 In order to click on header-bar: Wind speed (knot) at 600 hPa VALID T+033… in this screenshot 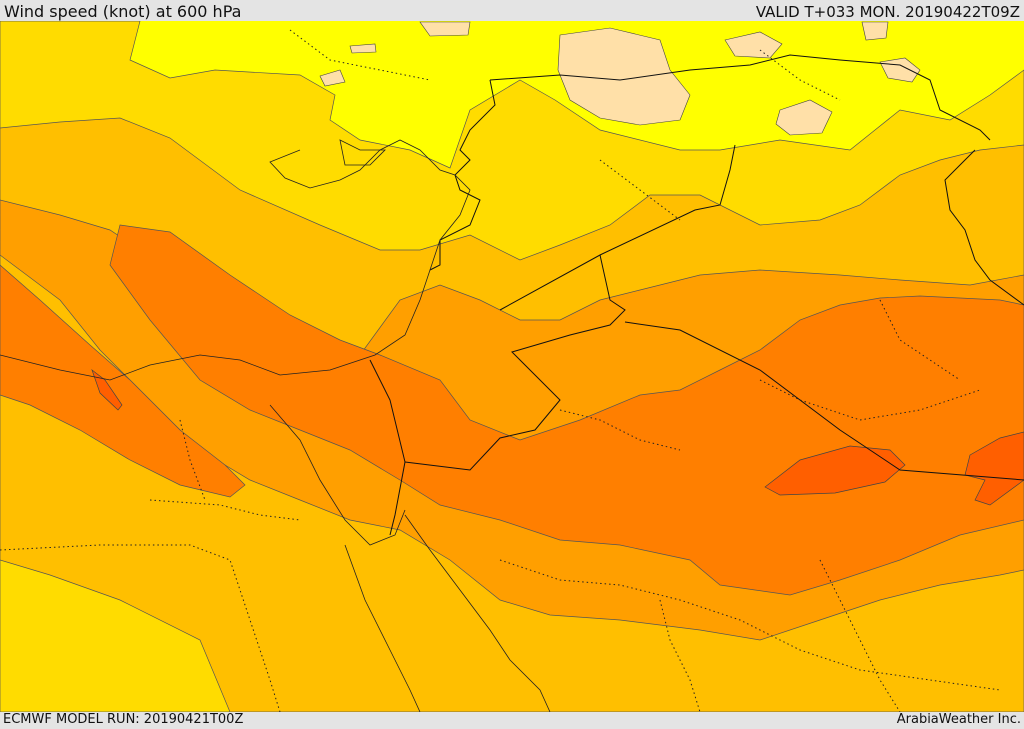, I will do `click(512, 10)`.